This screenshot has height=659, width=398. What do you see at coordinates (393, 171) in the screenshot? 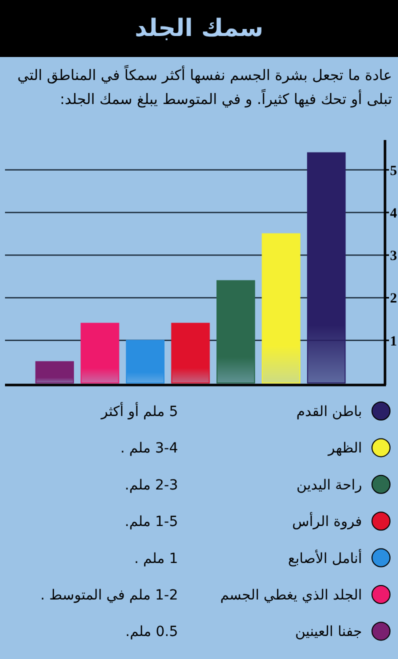
I see `y-tick-label: 5` at bounding box center [393, 171].